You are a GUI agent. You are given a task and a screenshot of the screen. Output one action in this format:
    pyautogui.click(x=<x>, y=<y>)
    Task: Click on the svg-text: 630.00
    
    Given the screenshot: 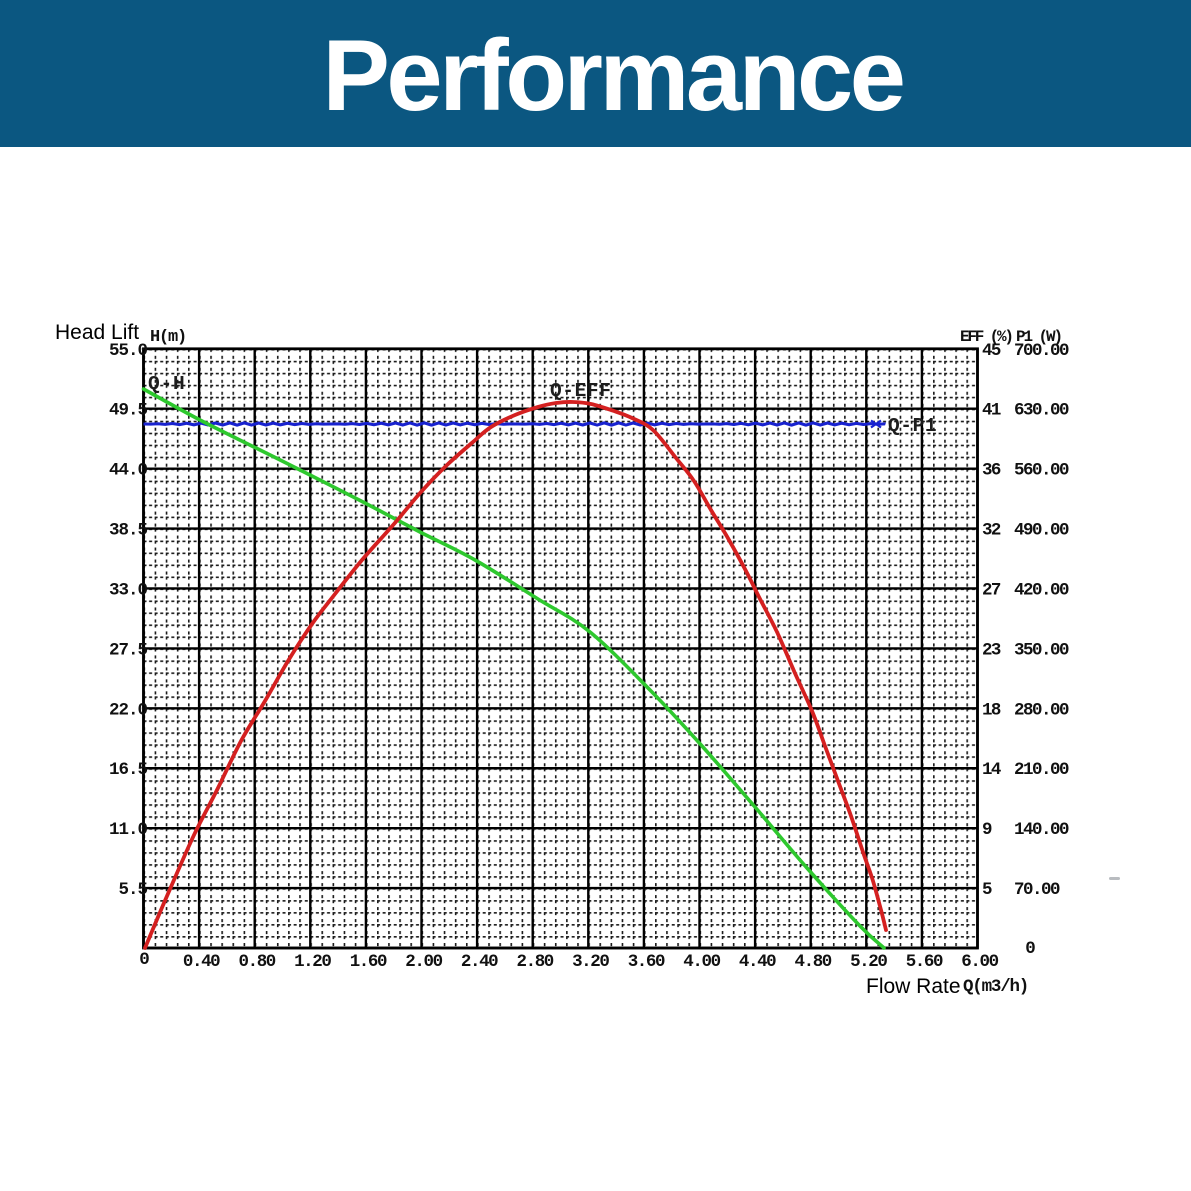 What is the action you would take?
    pyautogui.click(x=1041, y=411)
    